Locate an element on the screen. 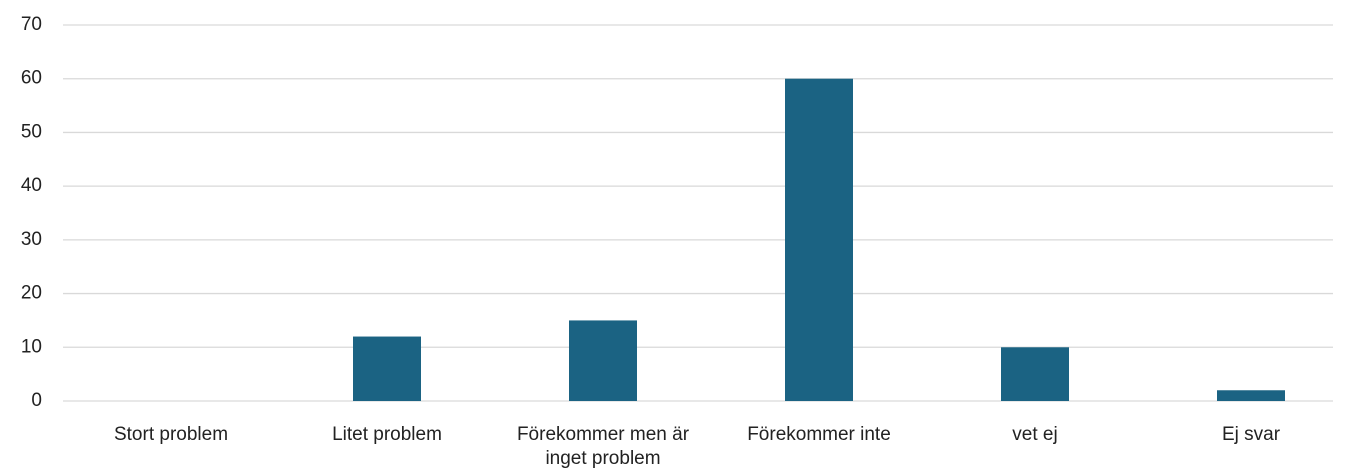 The height and width of the screenshot is (475, 1349). x-tick-label: Ej svar is located at coordinates (1251, 434).